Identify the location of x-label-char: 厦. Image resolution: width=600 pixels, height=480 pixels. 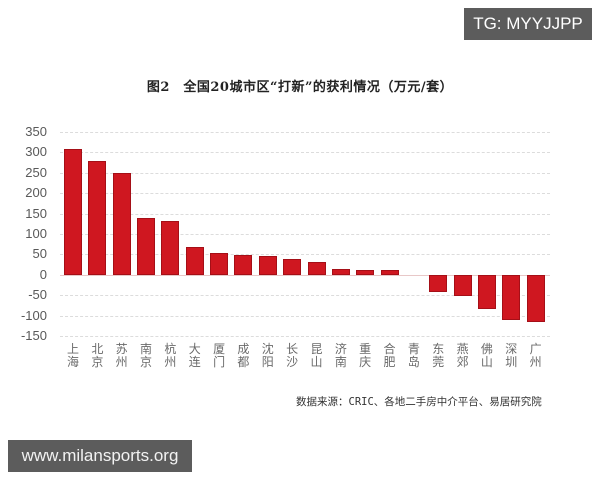
(219, 349).